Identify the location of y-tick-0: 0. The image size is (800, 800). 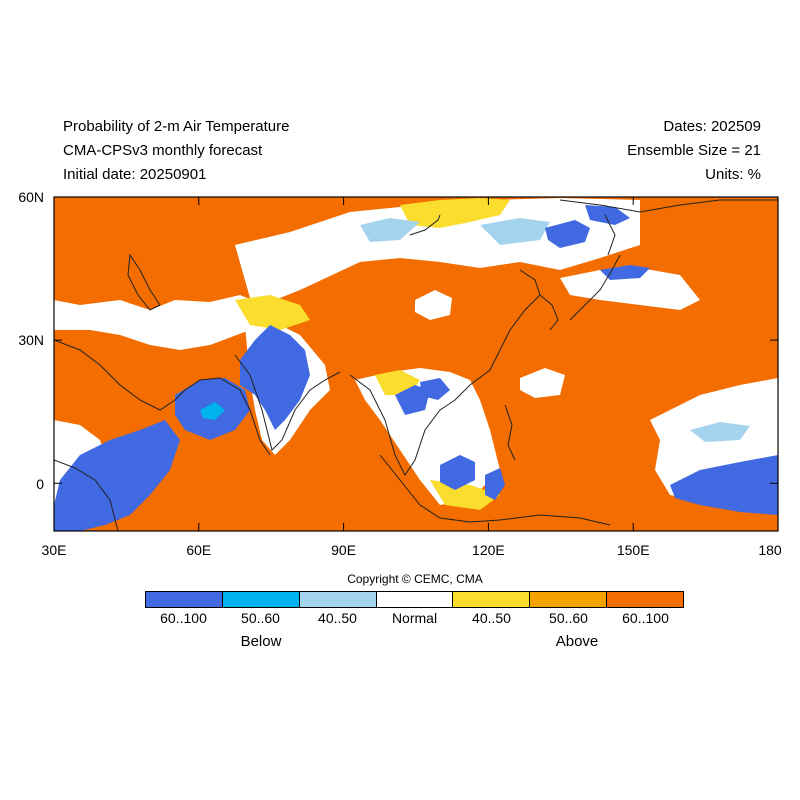
(40, 484).